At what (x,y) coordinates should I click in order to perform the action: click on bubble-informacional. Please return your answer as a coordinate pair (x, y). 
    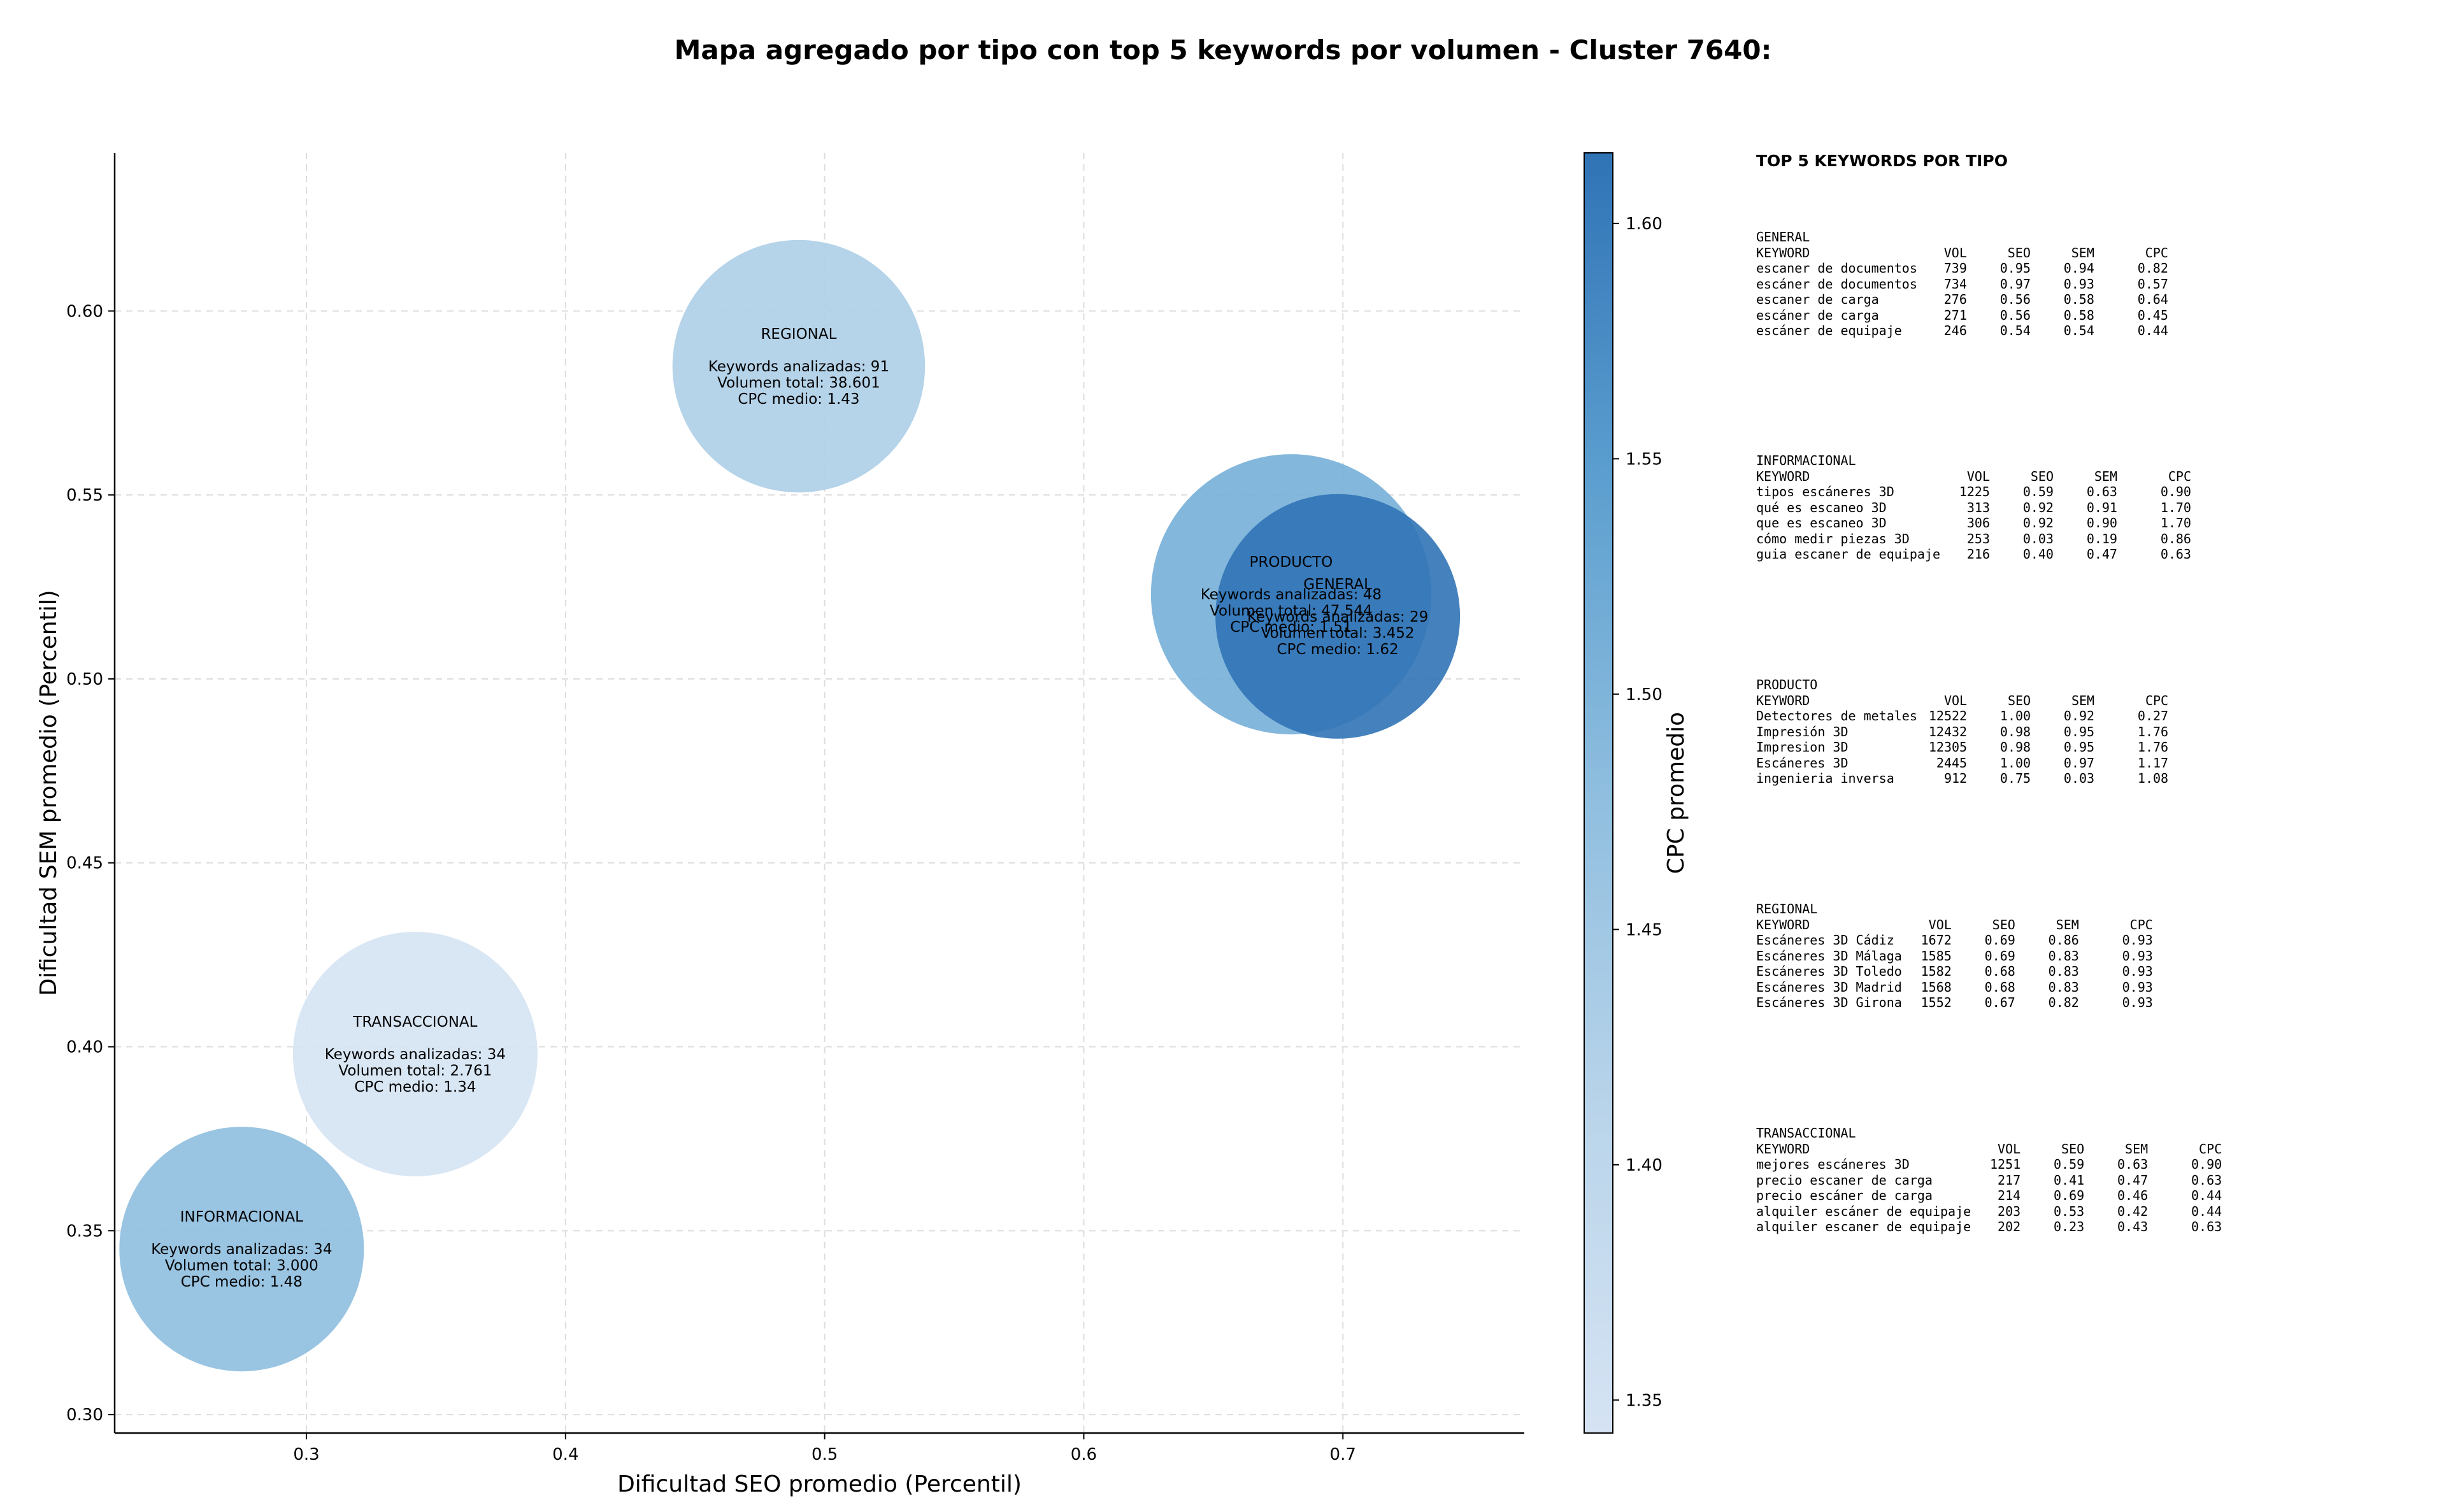
    Looking at the image, I should click on (242, 1249).